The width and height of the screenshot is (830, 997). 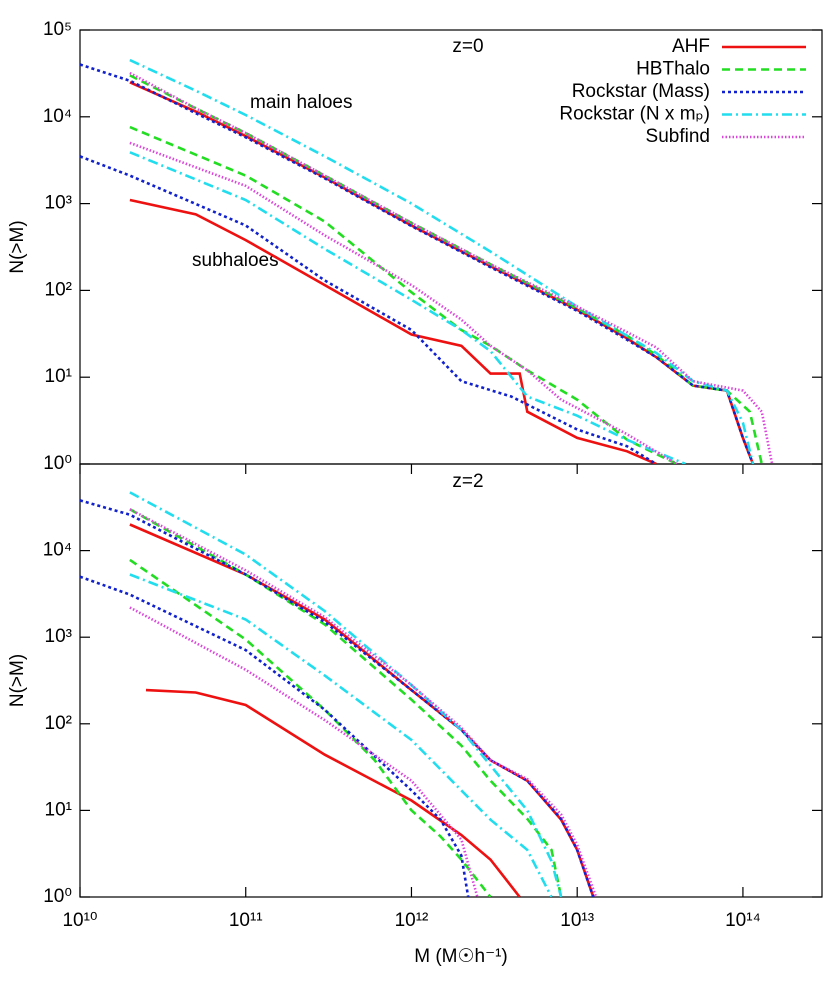 I want to click on annotation: subhaloes, so click(x=235, y=260).